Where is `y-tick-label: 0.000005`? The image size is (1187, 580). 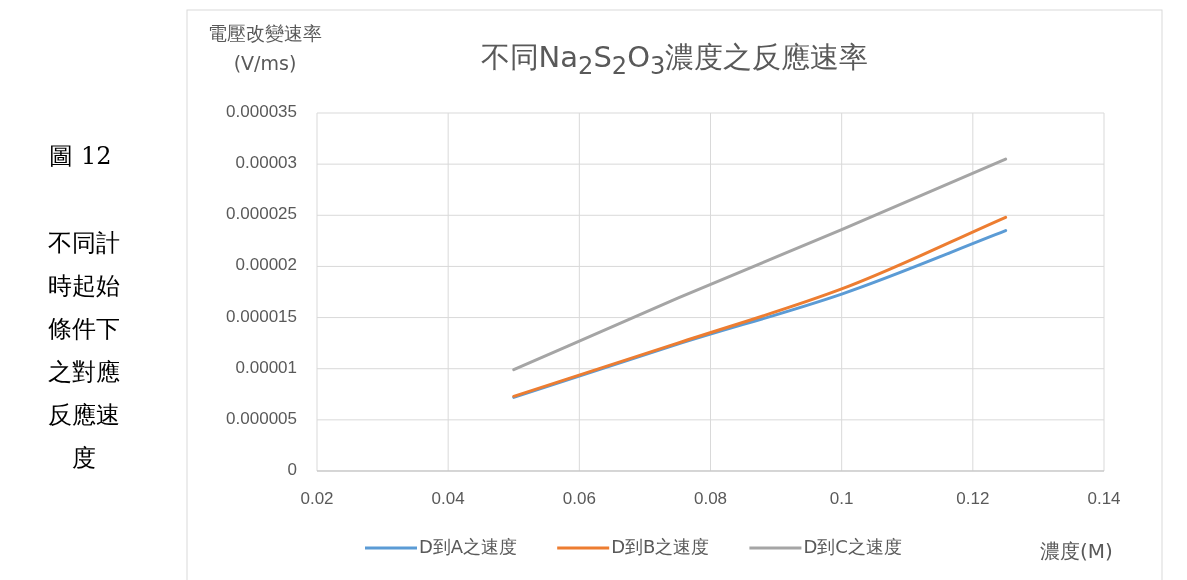
y-tick-label: 0.000005 is located at coordinates (261, 418).